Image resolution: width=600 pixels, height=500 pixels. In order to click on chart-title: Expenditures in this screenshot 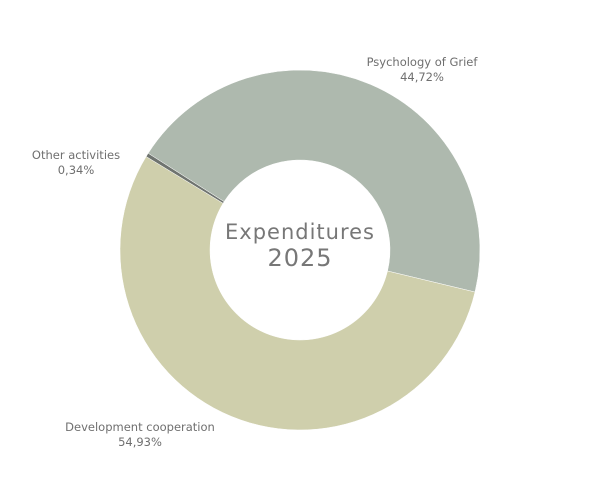, I will do `click(300, 232)`.